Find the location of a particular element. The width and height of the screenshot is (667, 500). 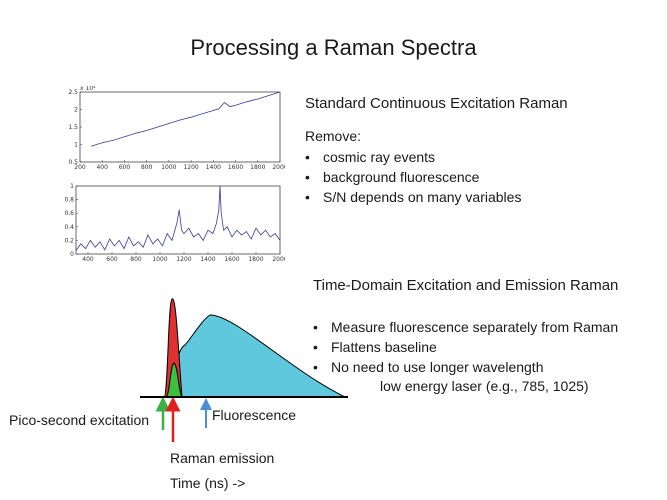

y-tick-label: 0.4 is located at coordinates (69, 227).